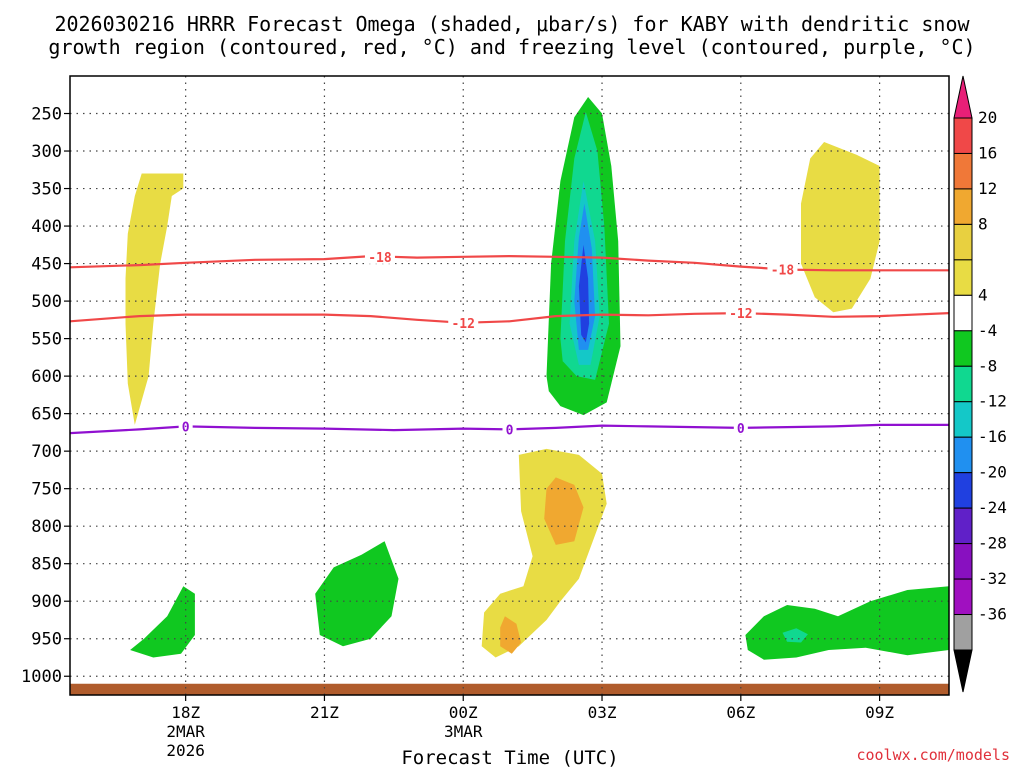 The height and width of the screenshot is (768, 1024). Describe the element at coordinates (992, 543) in the screenshot. I see `colorbar-label: -28` at that location.